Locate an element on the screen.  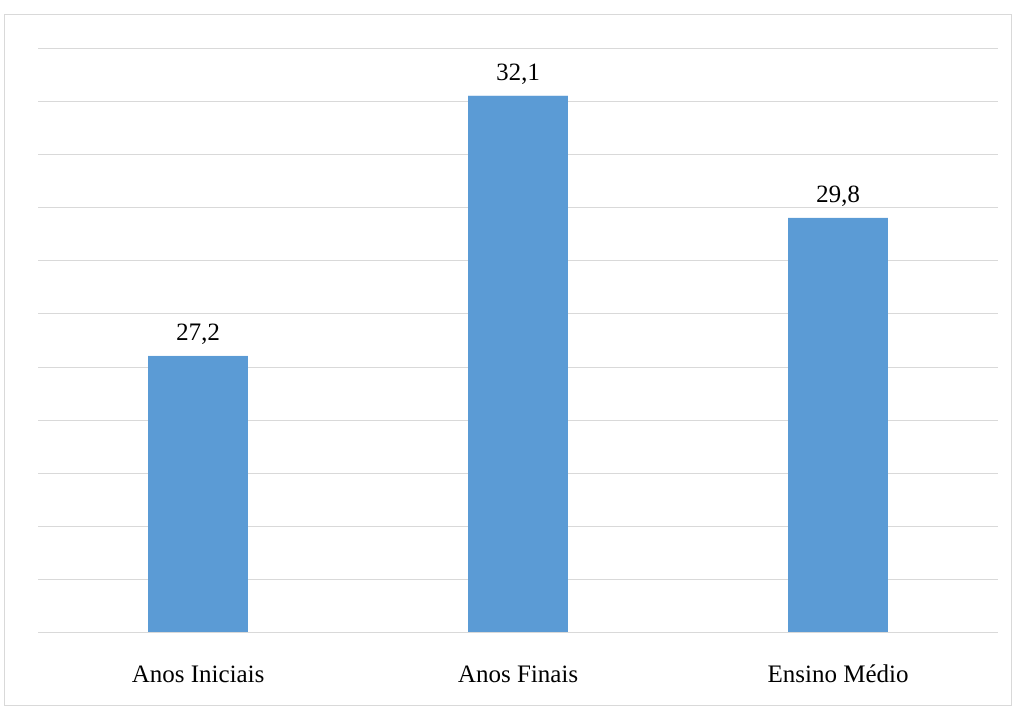
x-tick-label: Anos Iniciais is located at coordinates (198, 674).